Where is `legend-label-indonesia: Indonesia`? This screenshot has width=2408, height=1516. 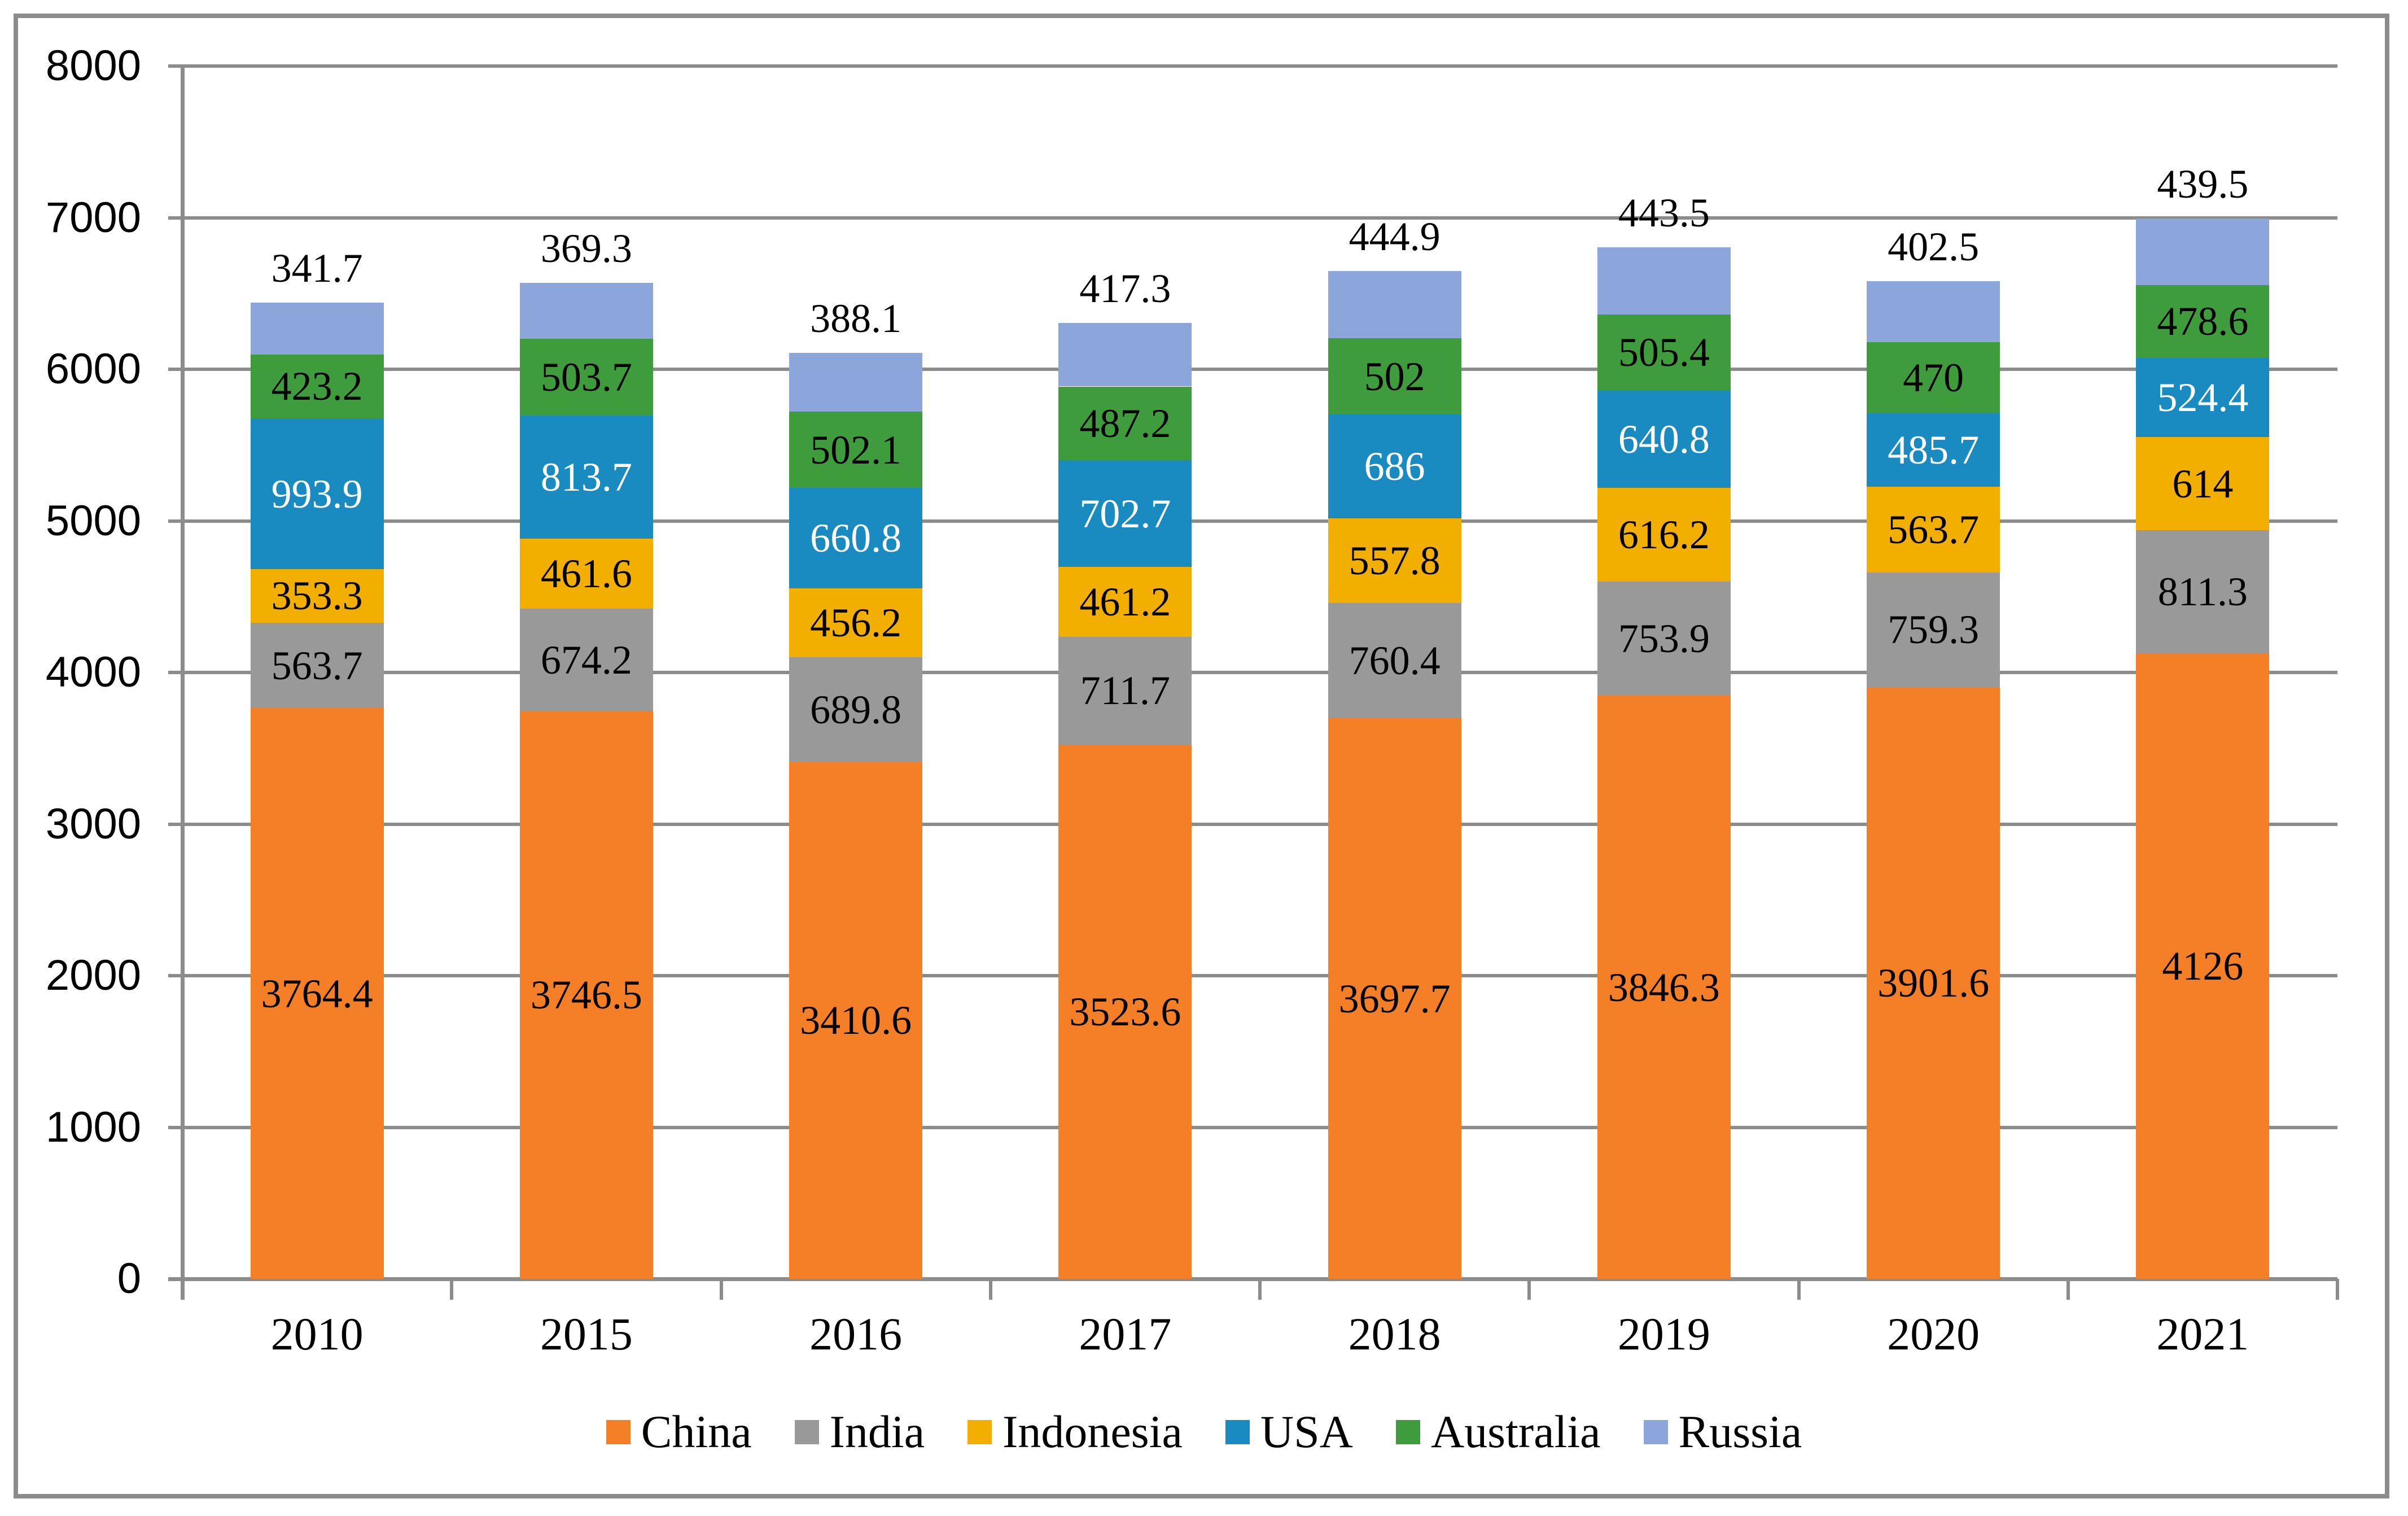
legend-label-indonesia: Indonesia is located at coordinates (1092, 1431).